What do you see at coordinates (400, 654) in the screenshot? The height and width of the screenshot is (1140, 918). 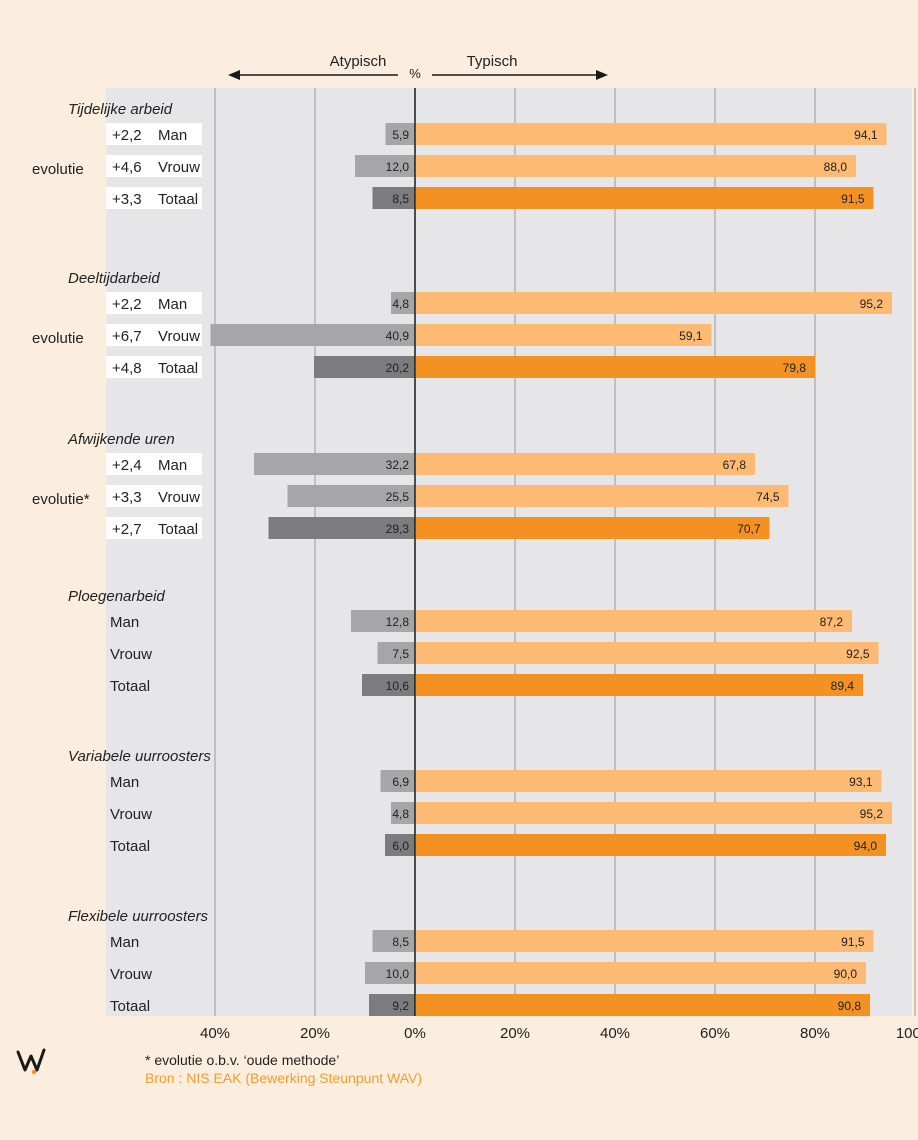 I see `atypisch-value-label: 7,5` at bounding box center [400, 654].